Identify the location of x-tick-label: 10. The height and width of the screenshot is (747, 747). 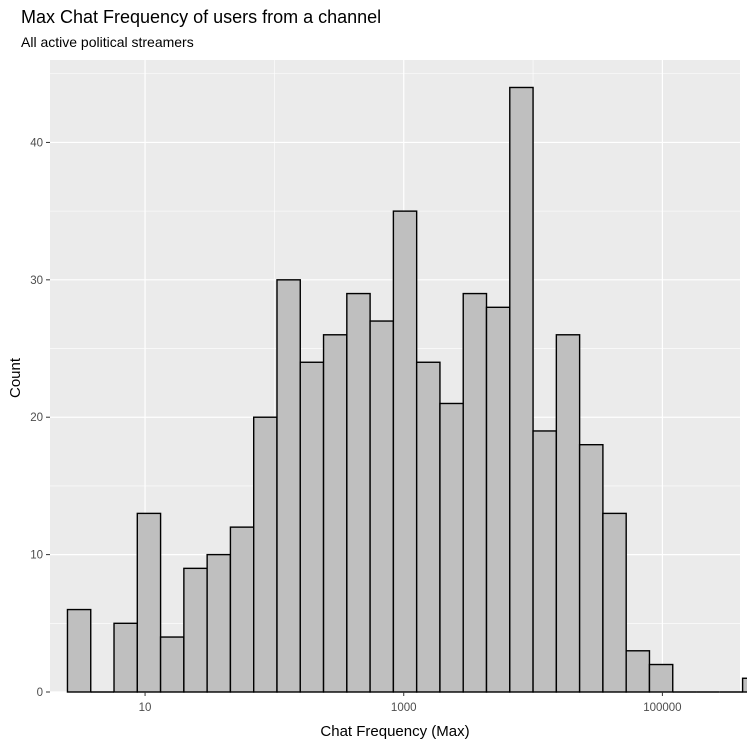
(145, 708).